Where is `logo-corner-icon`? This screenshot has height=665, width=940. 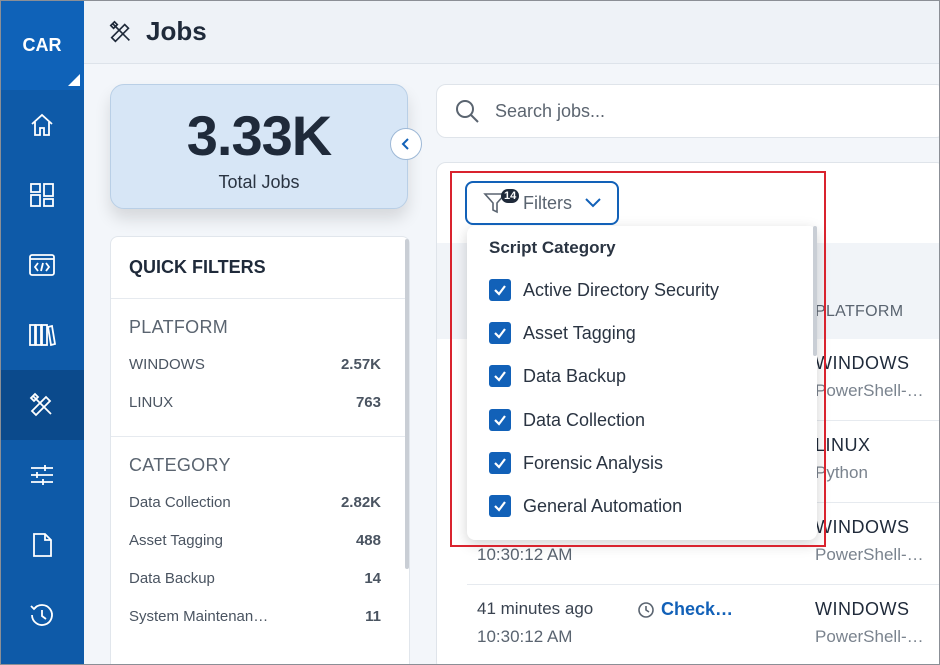 logo-corner-icon is located at coordinates (74, 80).